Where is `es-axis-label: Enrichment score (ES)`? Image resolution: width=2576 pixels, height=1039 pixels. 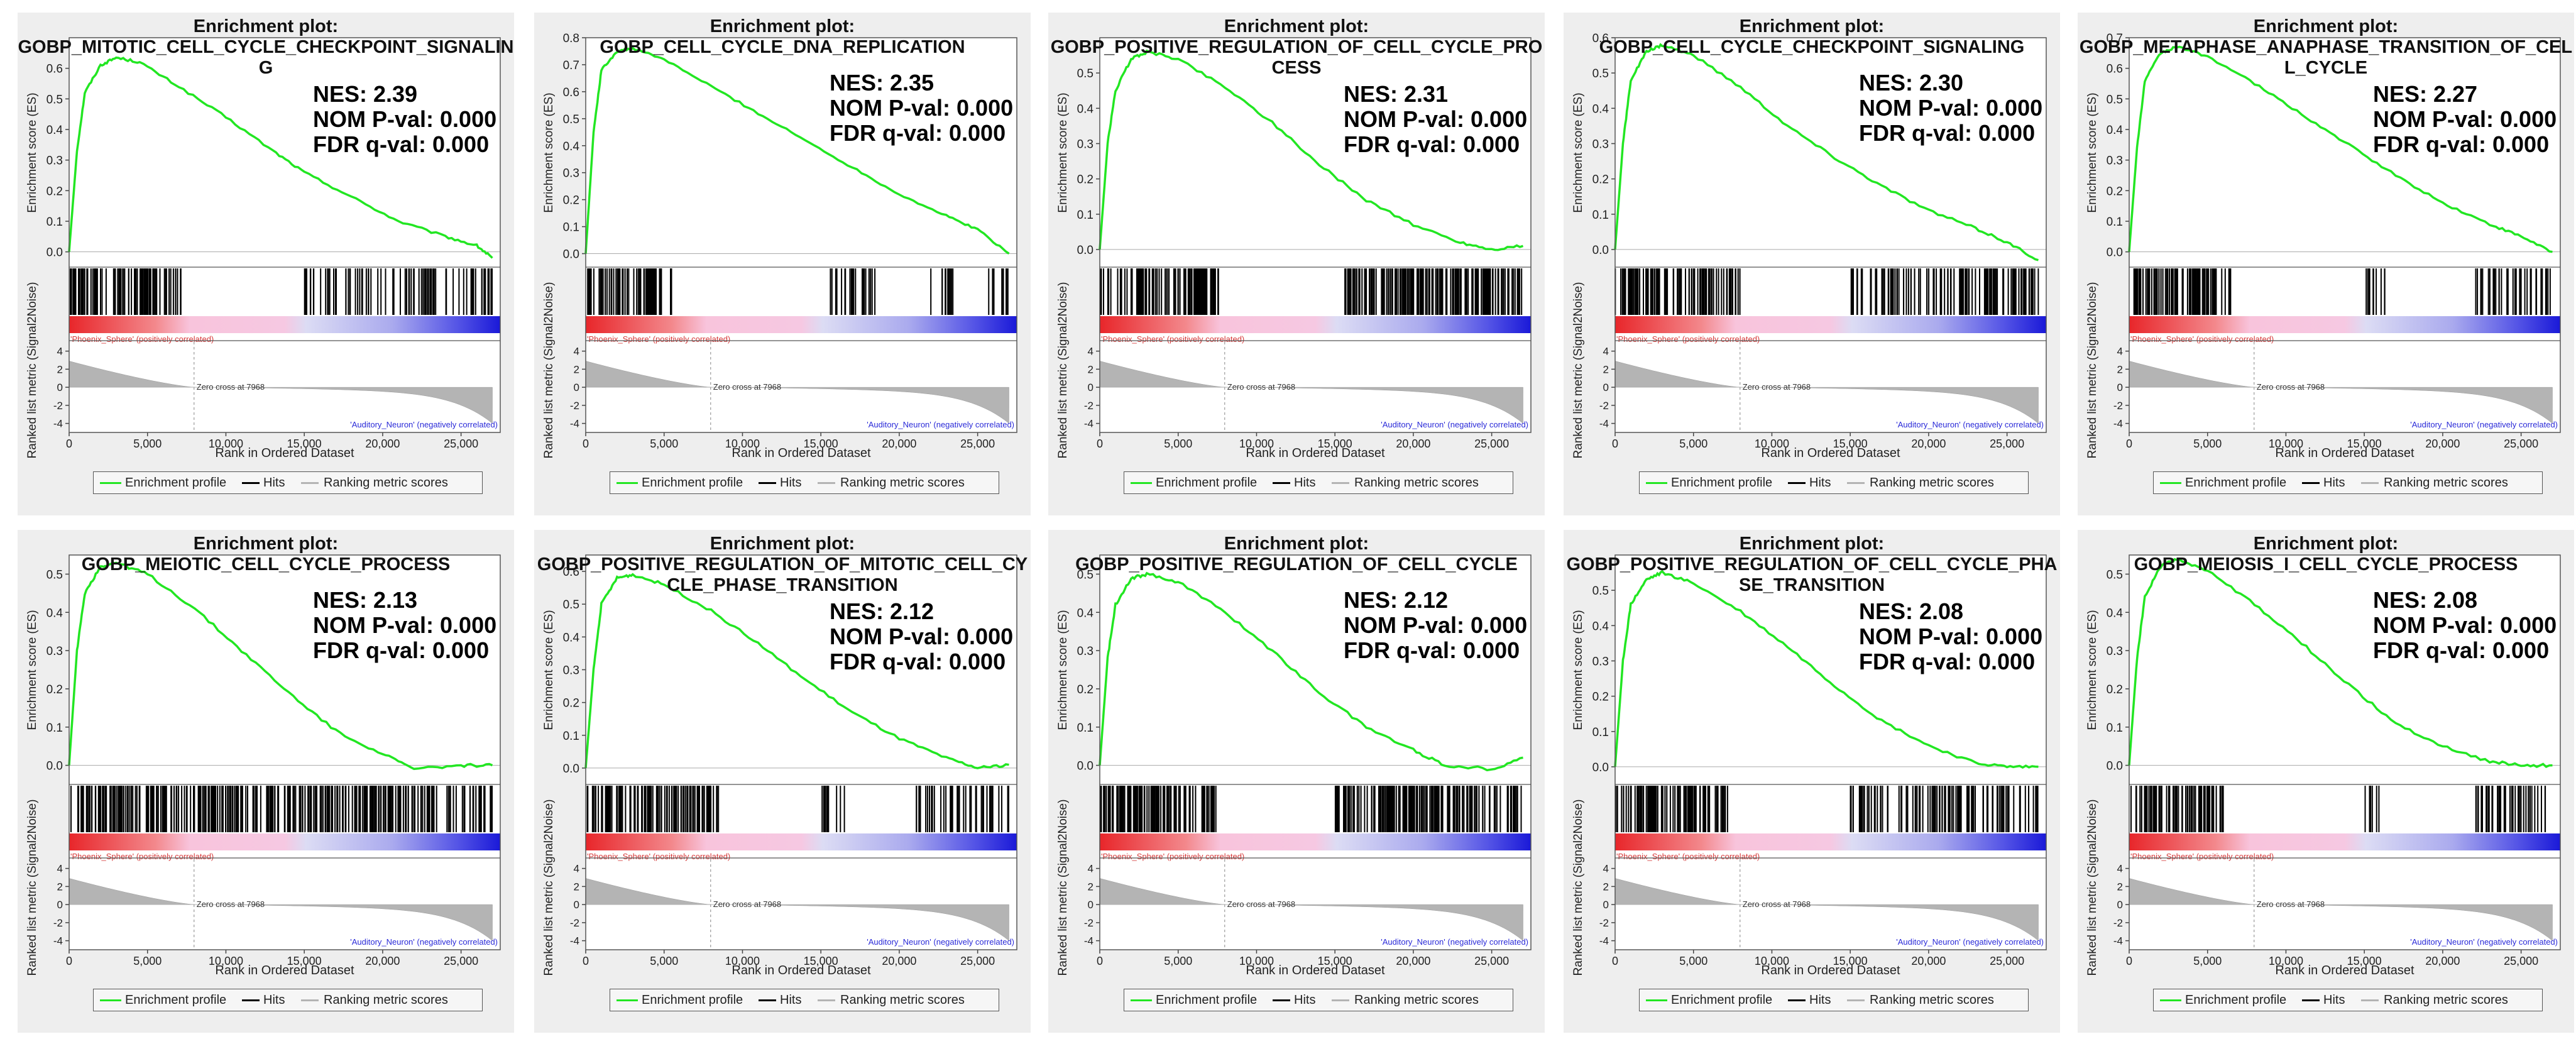 es-axis-label: Enrichment score (ES) is located at coordinates (2092, 152).